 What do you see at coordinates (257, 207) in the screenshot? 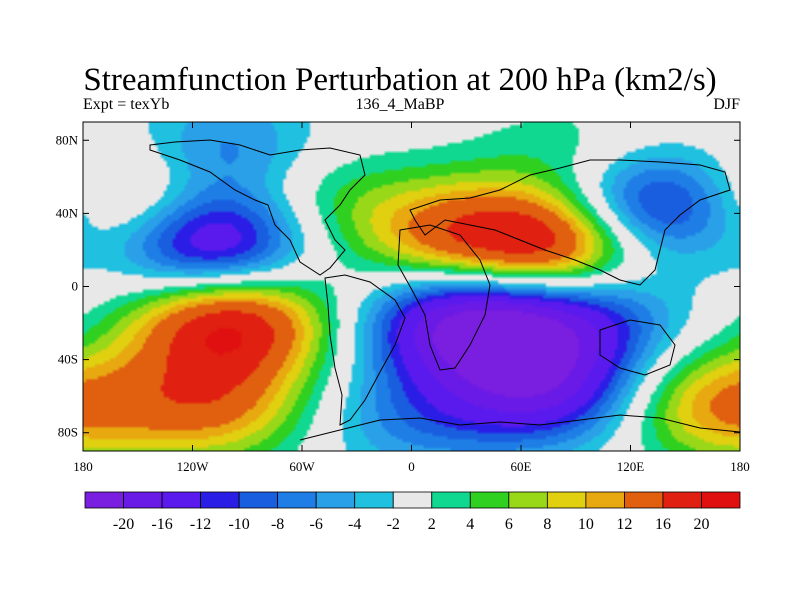
I see `coastline-north-america` at bounding box center [257, 207].